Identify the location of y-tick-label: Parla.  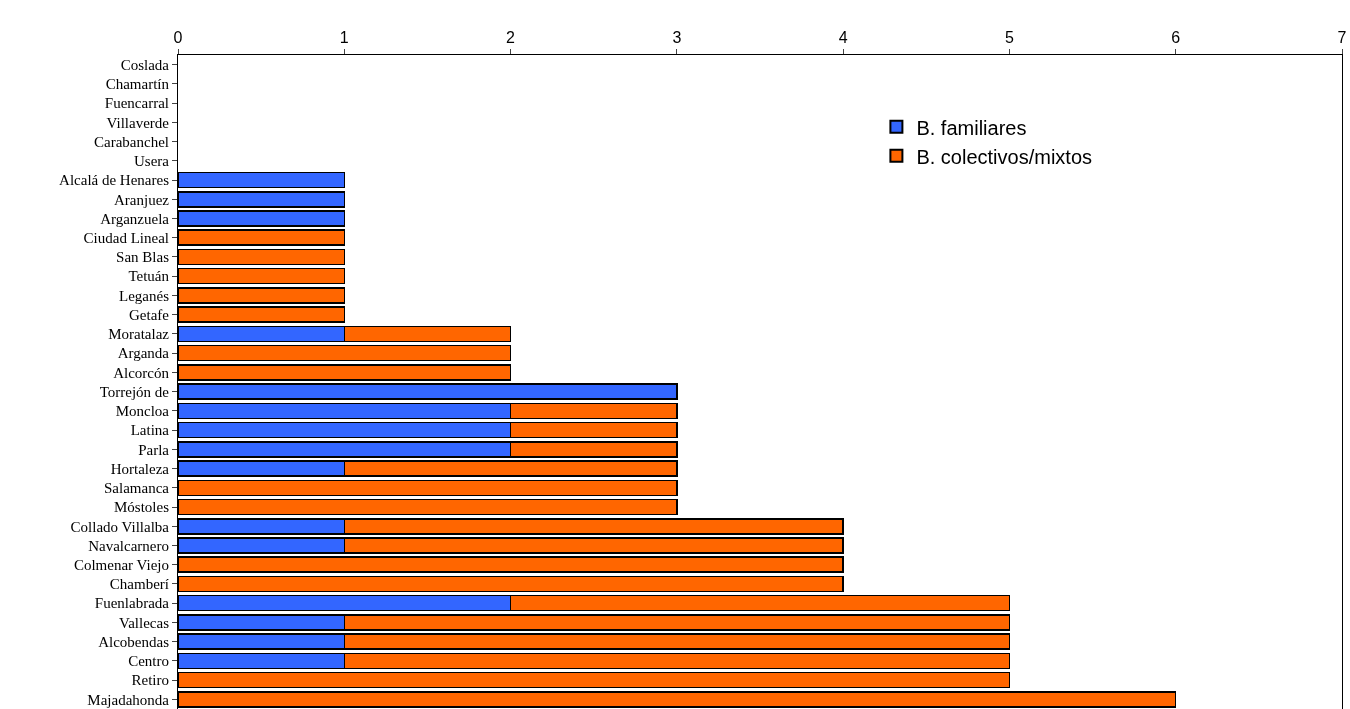
(154, 449).